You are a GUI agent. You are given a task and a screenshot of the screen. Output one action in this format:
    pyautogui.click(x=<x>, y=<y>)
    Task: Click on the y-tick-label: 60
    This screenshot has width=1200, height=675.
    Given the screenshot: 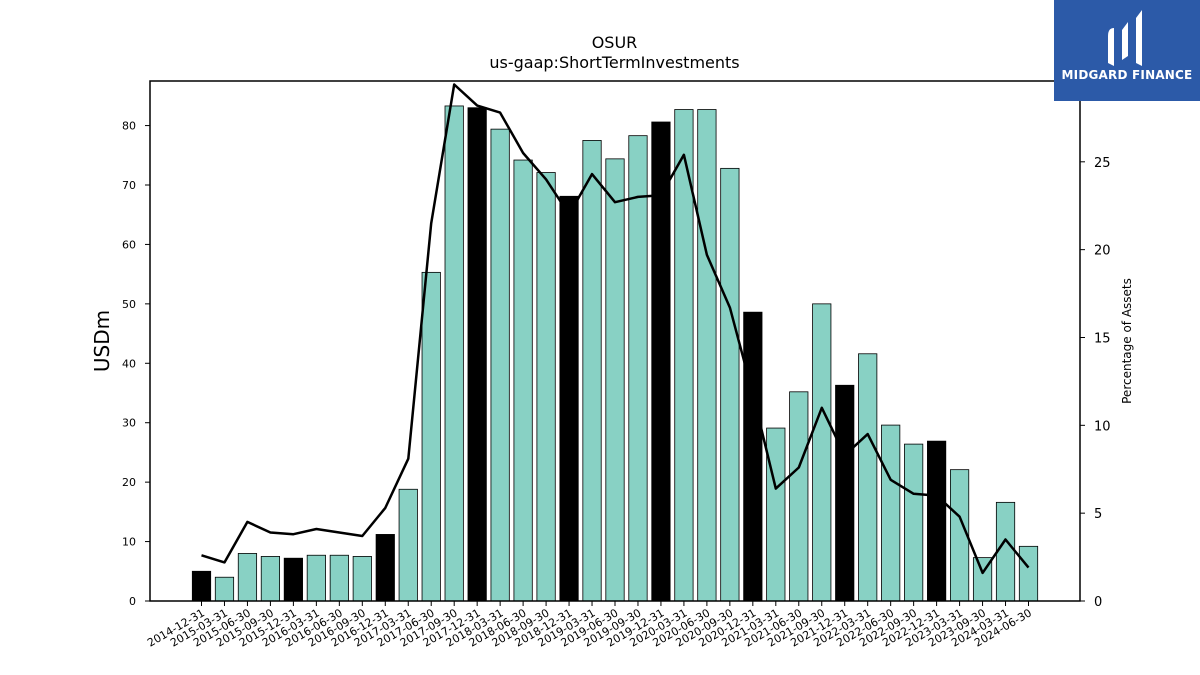 What is the action you would take?
    pyautogui.click(x=129, y=244)
    